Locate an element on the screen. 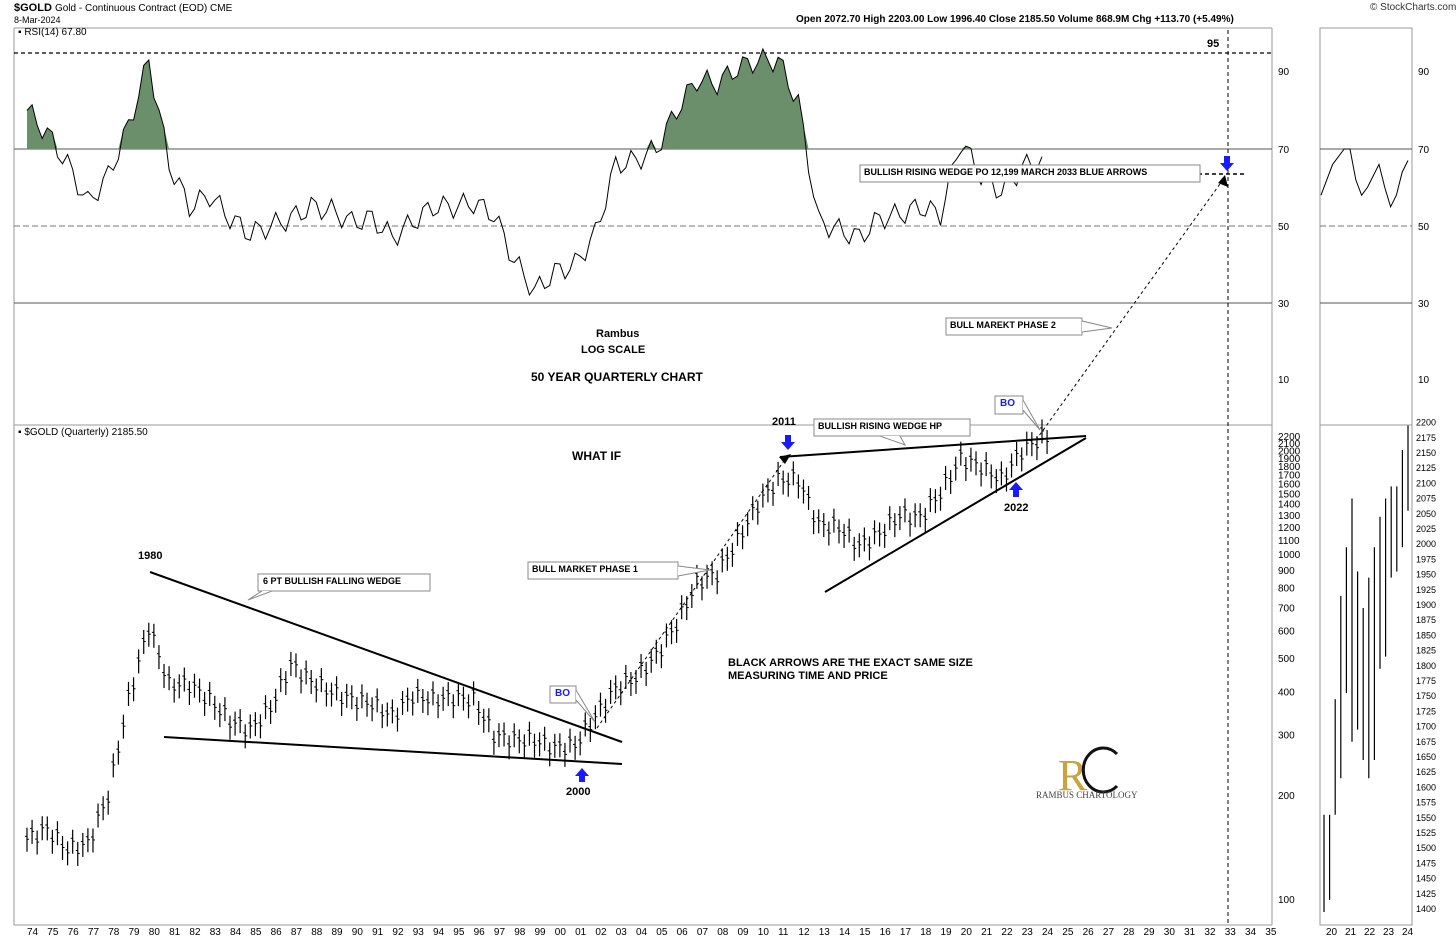 This screenshot has width=1456, height=939. inset-price-tick-label: 1650 is located at coordinates (1426, 757).